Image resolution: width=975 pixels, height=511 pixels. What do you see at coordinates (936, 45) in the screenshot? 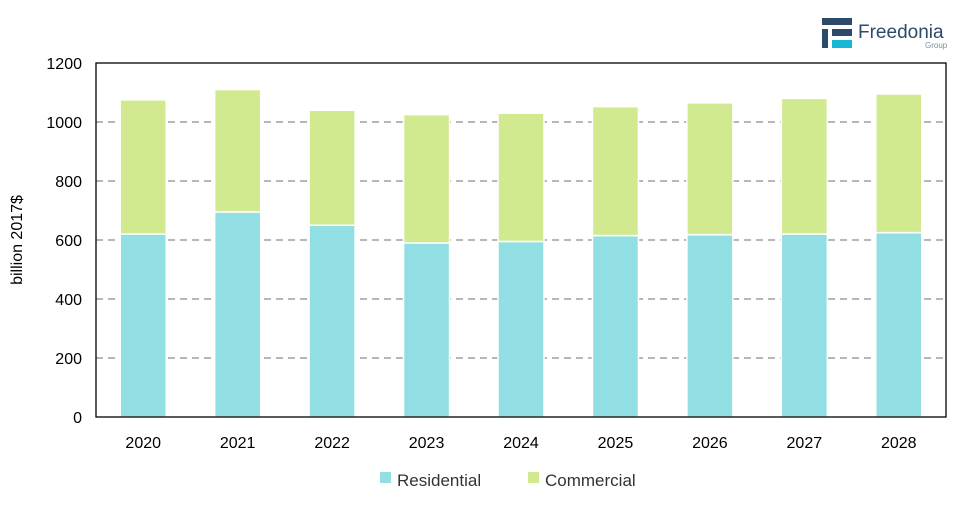
I see `logo-subtitle: Group` at bounding box center [936, 45].